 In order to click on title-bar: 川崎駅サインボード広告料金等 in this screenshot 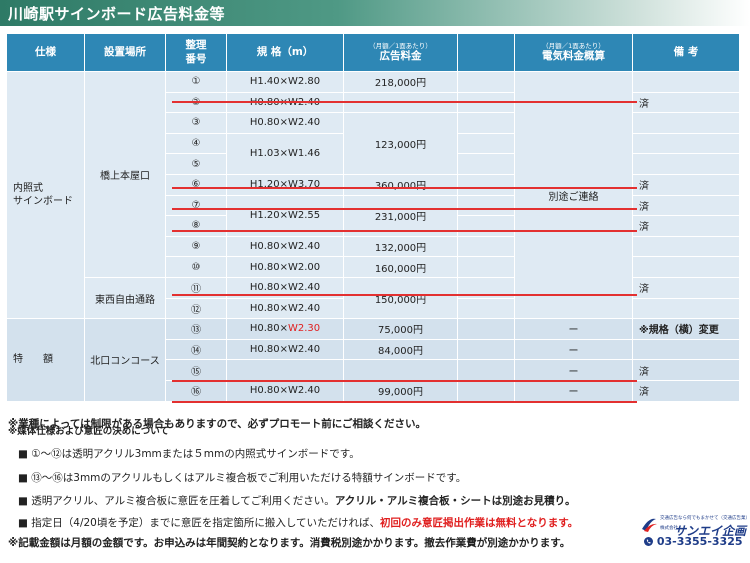, I will do `click(375, 13)`.